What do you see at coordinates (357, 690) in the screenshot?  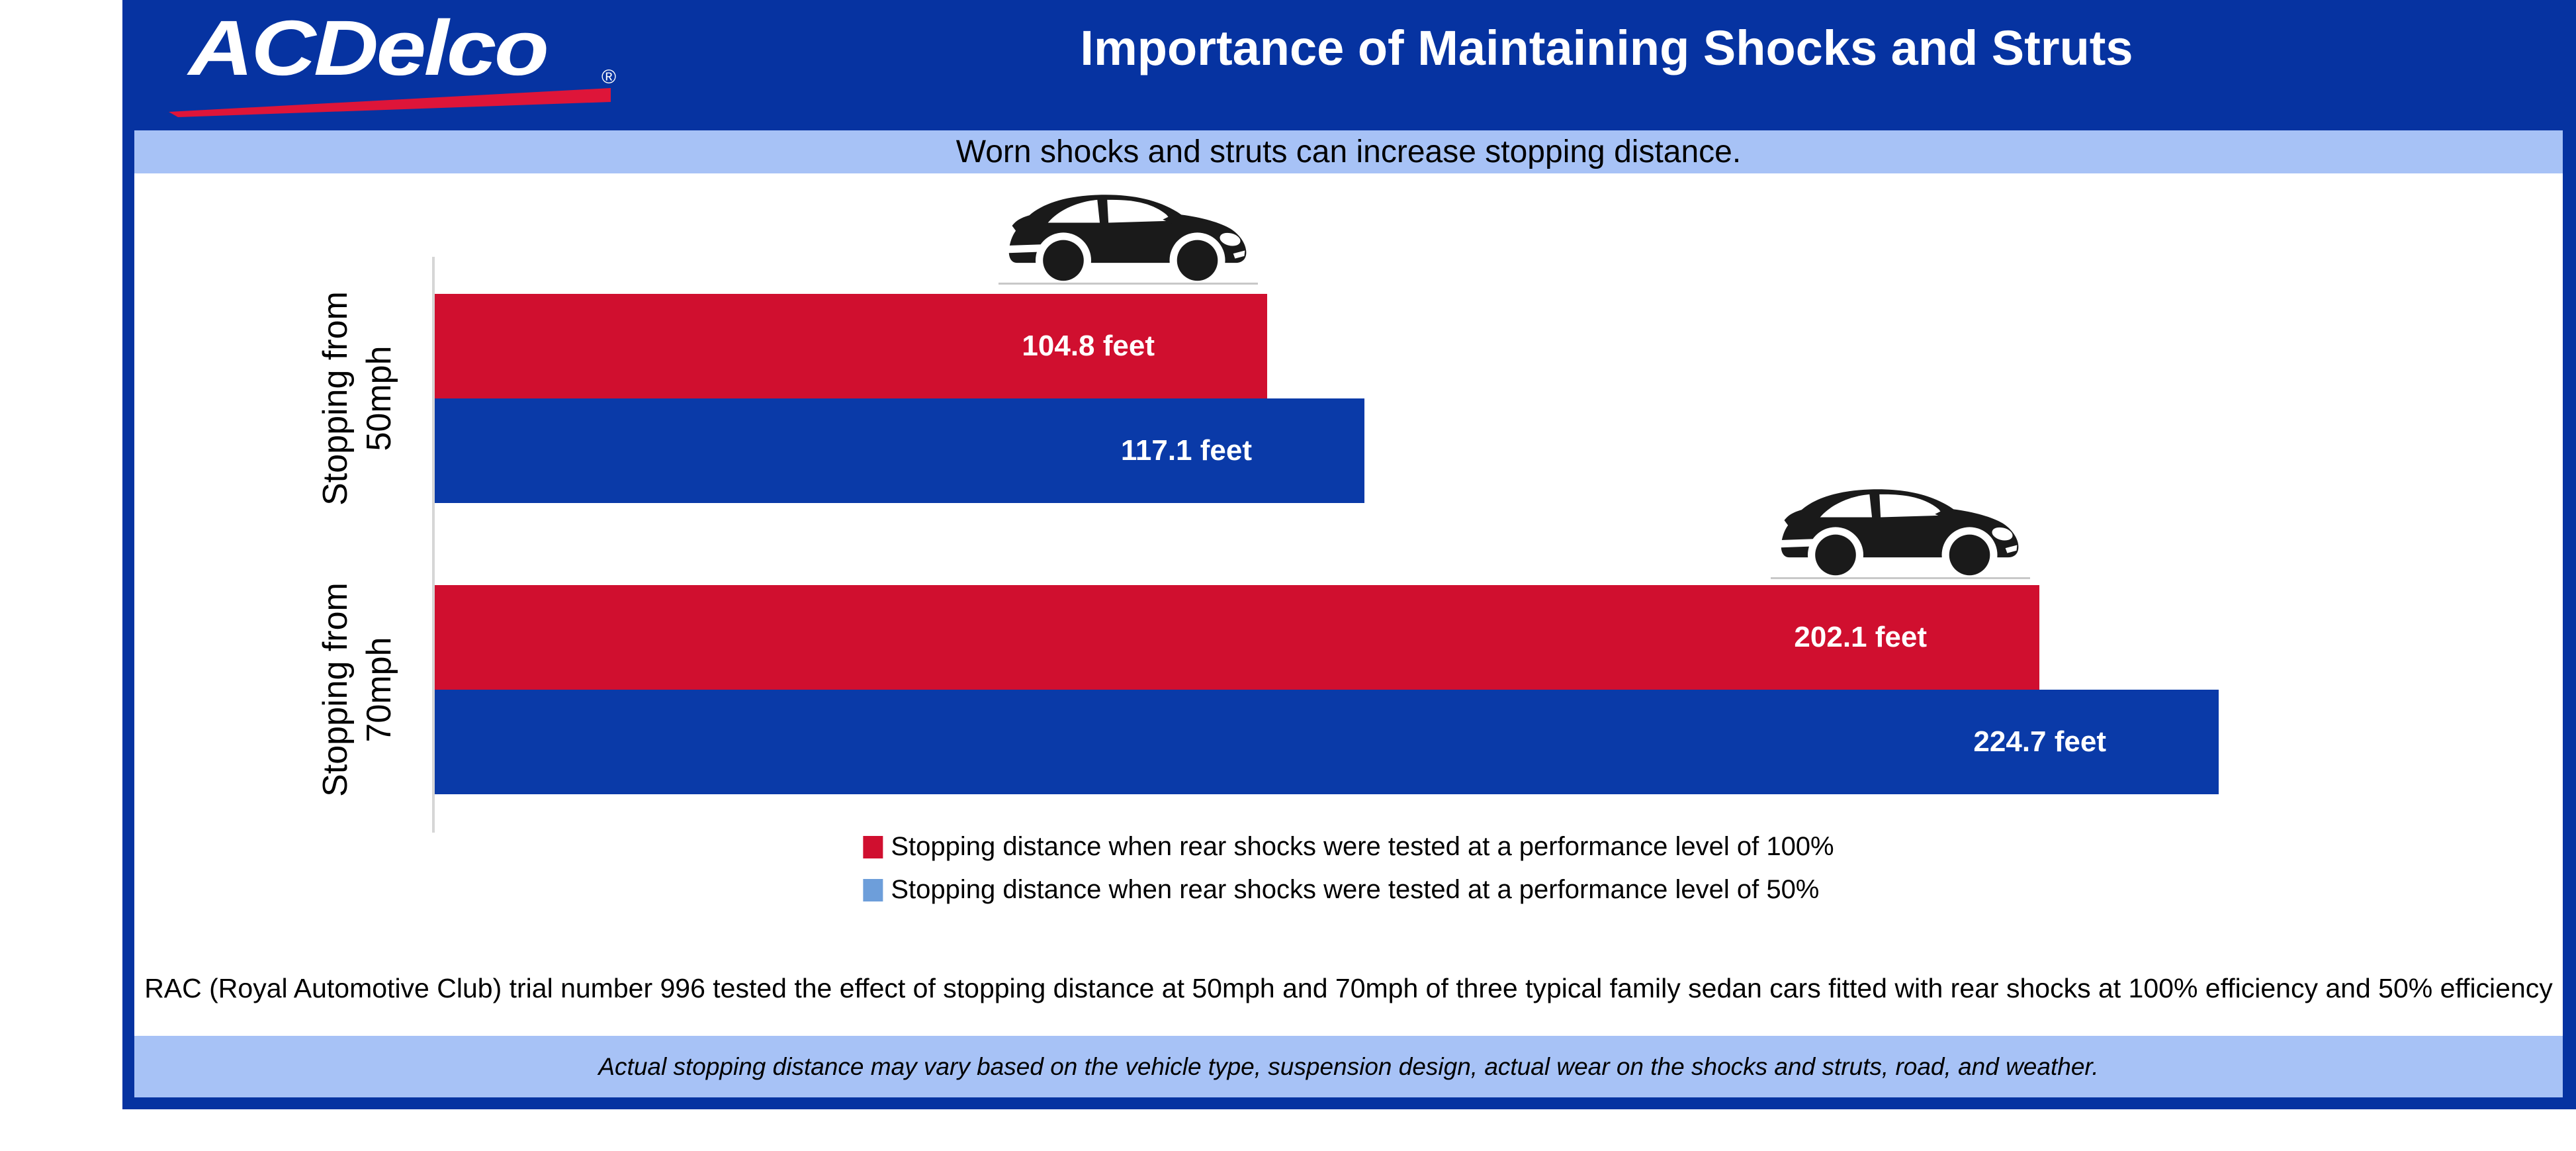 I see `category-label-70mph: Stopping from 70mph` at bounding box center [357, 690].